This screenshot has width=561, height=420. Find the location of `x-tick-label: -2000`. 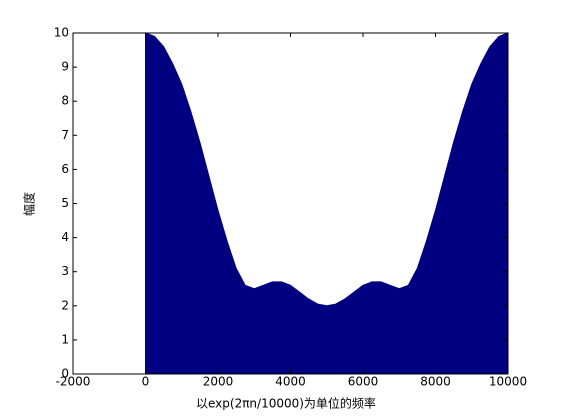

x-tick-label: -2000 is located at coordinates (73, 382).